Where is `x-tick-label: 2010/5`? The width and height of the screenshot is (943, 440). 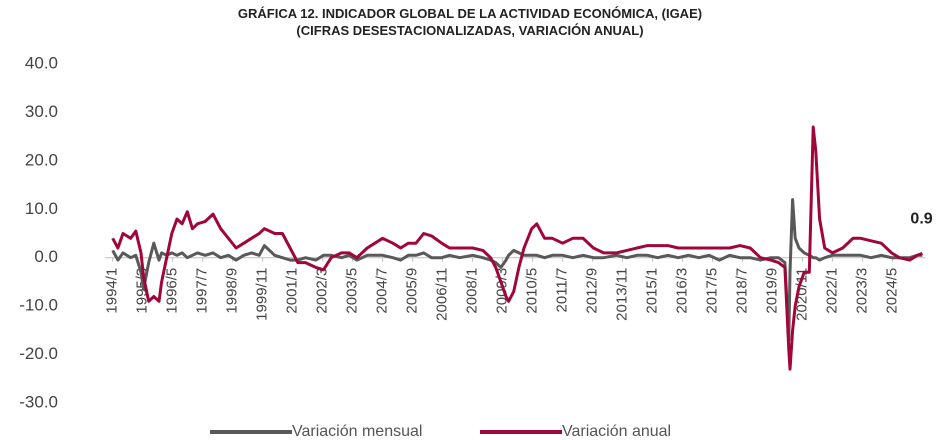
x-tick-label: 2010/5 is located at coordinates (532, 291).